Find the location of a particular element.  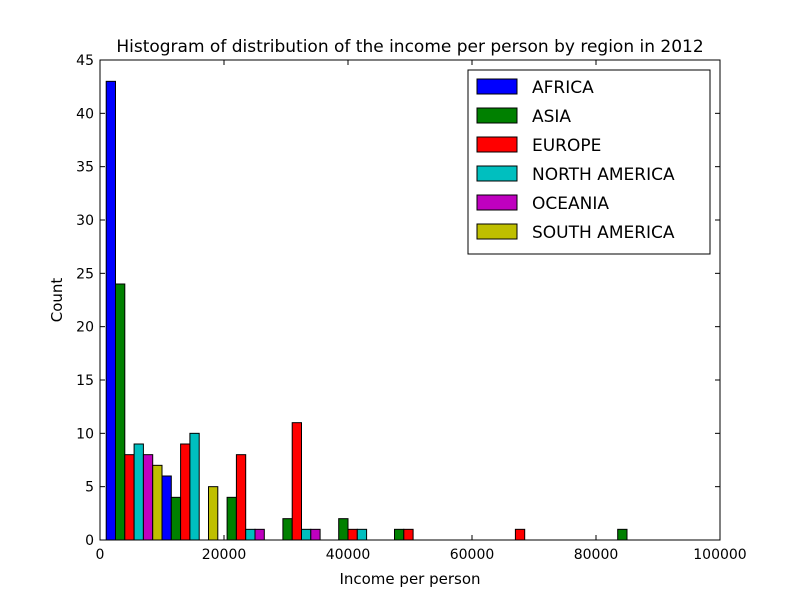

legend-label-europe: EUROPE is located at coordinates (566, 146).